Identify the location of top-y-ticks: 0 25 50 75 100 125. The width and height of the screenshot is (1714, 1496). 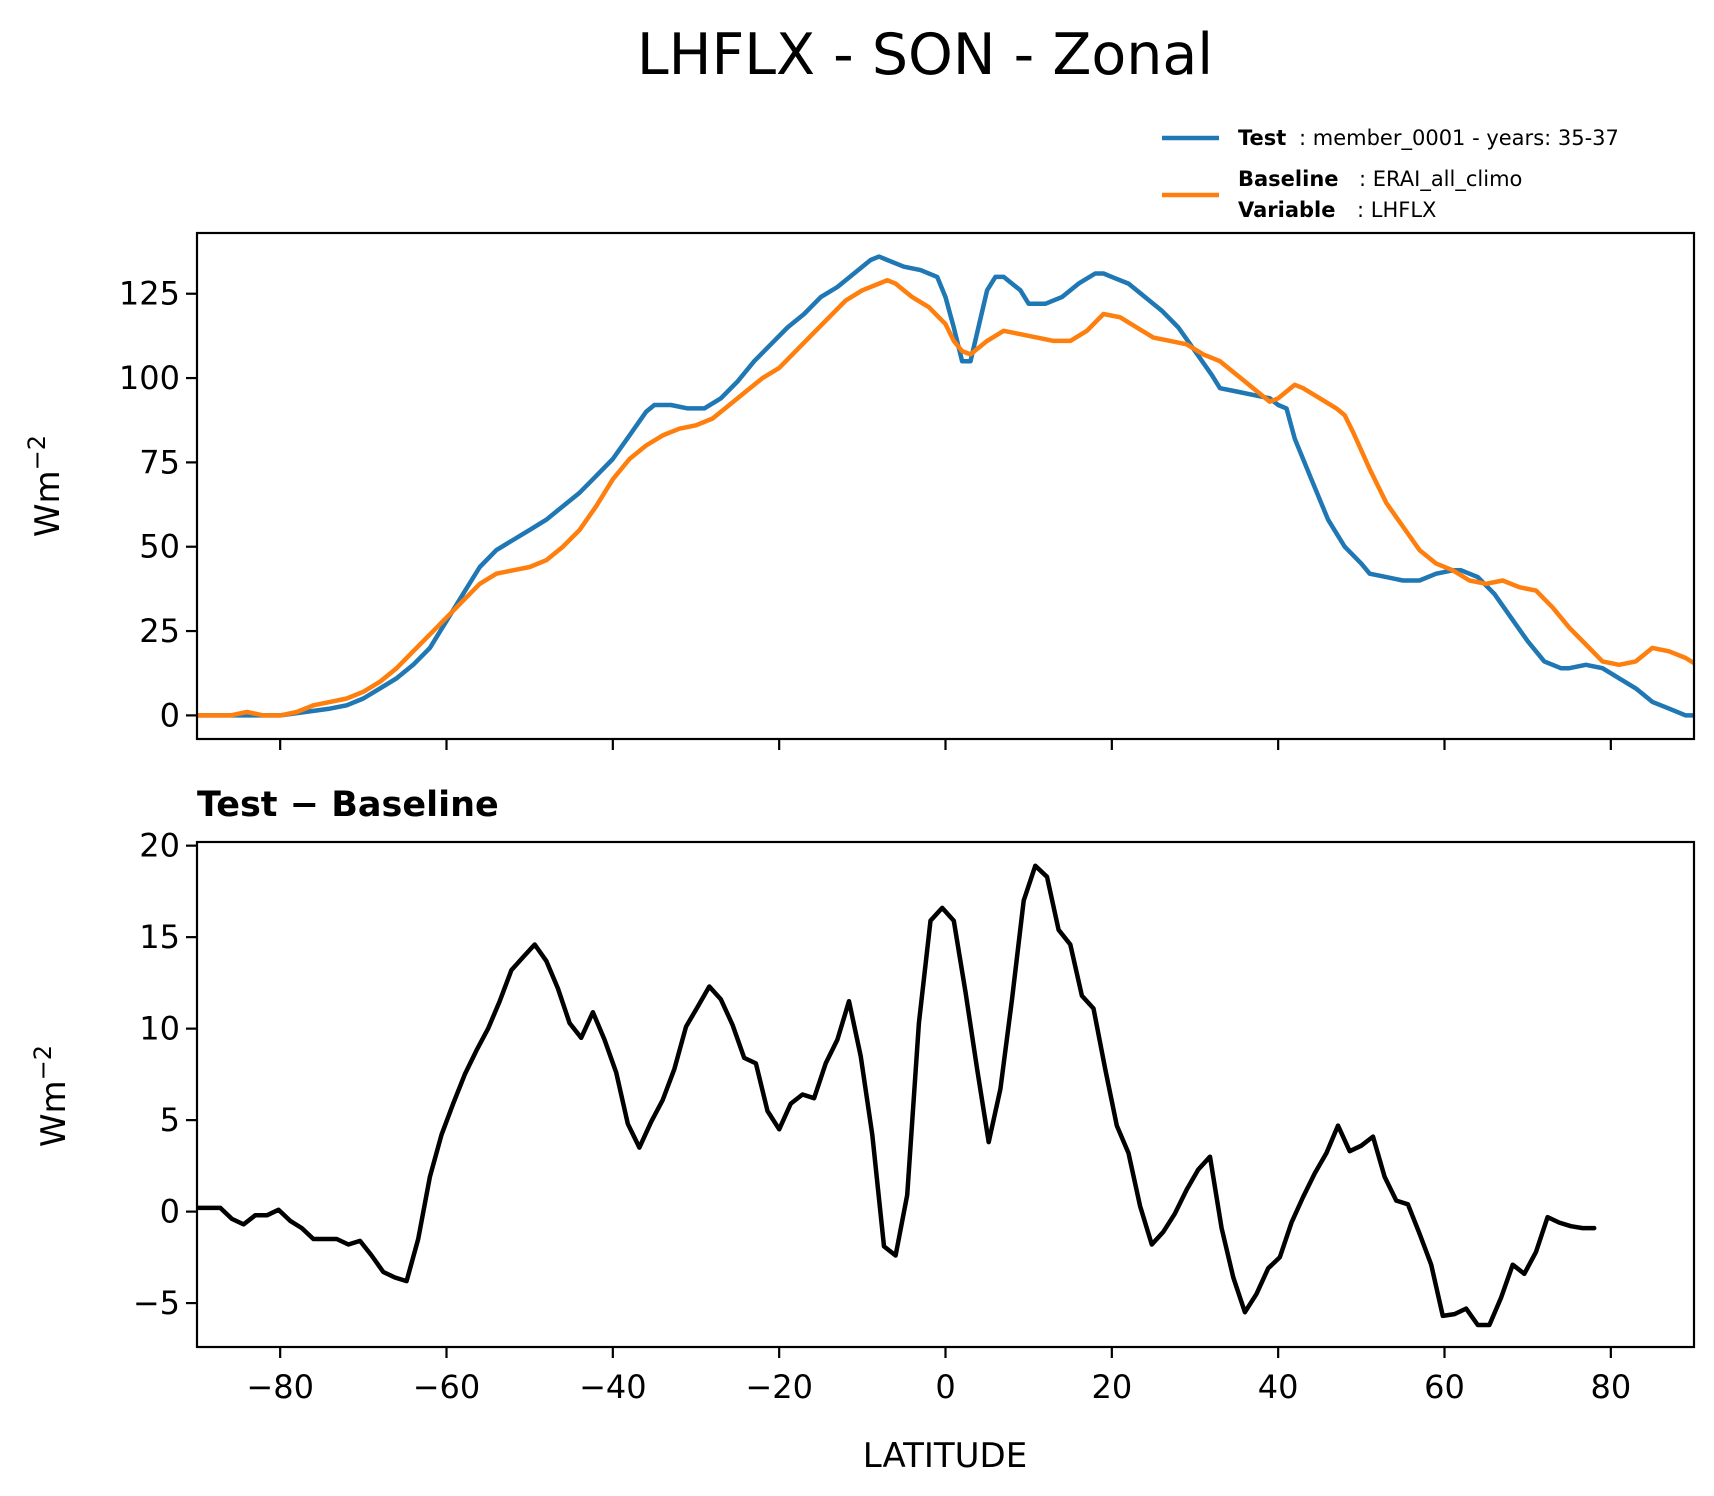
(158, 504).